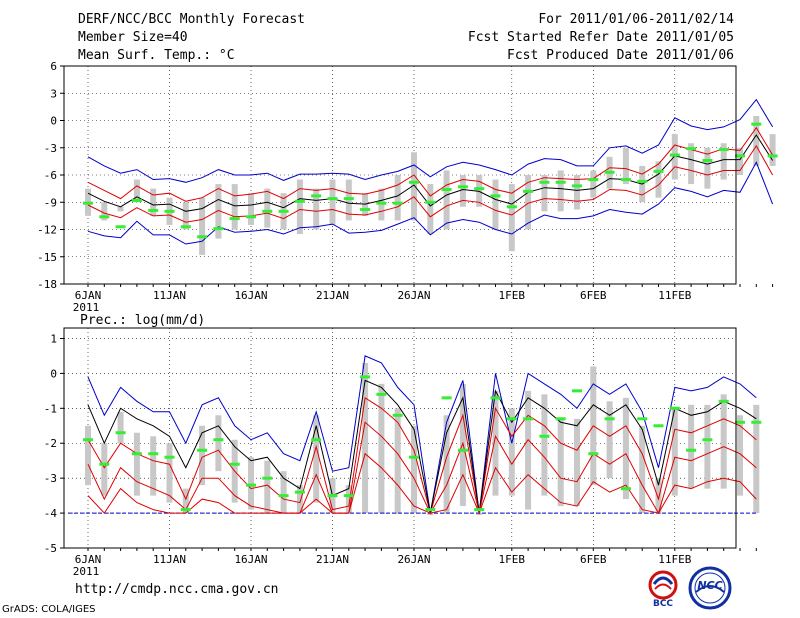 This screenshot has width=800, height=618. What do you see at coordinates (674, 295) in the screenshot?
I see `x-tick-label: 11FEB` at bounding box center [674, 295].